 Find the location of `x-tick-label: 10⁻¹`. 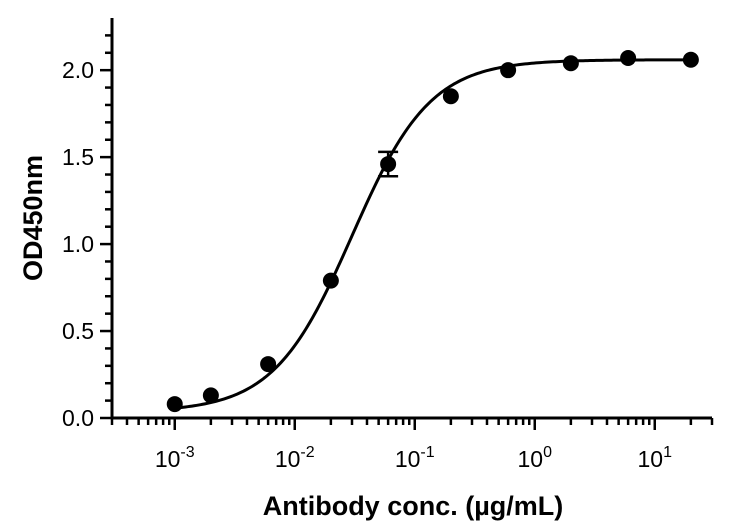

x-tick-label: 10⁻¹ is located at coordinates (415, 458).